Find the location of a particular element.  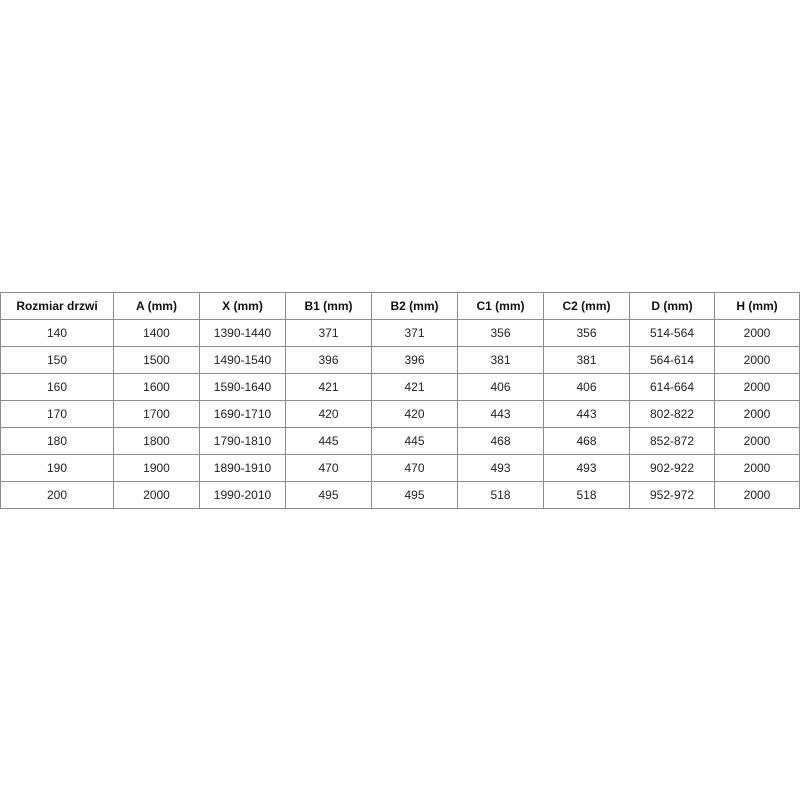

table-cell: 190 is located at coordinates (57, 468).